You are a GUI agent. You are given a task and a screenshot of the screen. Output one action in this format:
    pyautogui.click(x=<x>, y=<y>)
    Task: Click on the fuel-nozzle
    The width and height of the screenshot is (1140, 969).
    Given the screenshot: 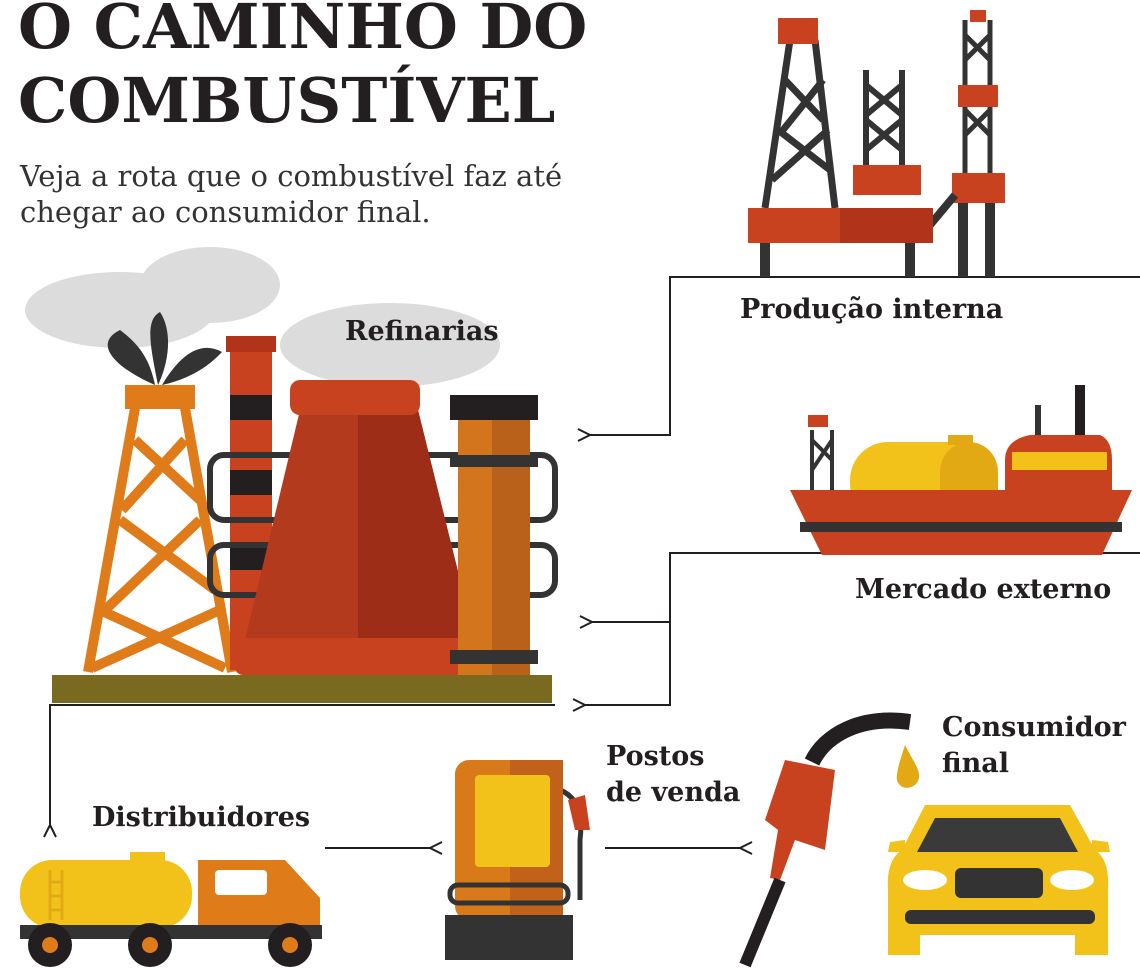 What is the action you would take?
    pyautogui.click(x=829, y=840)
    